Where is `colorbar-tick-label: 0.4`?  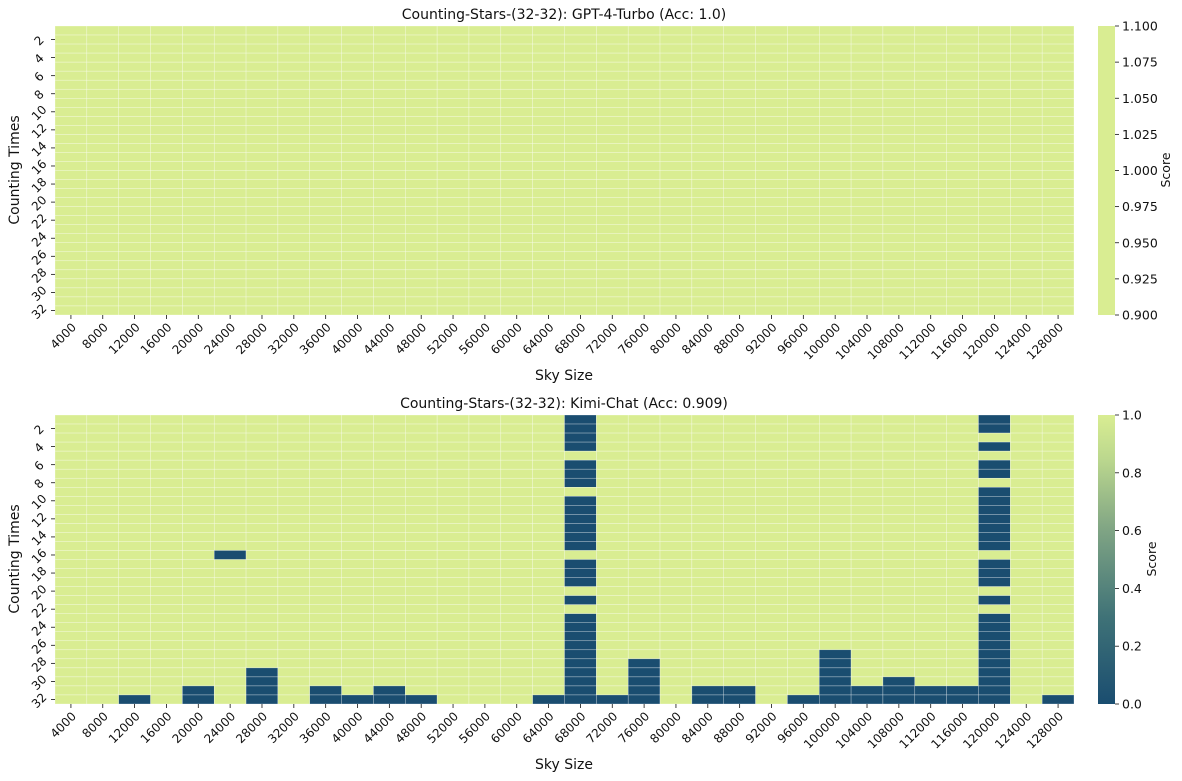
colorbar-tick-label: 0.4 is located at coordinates (1132, 588).